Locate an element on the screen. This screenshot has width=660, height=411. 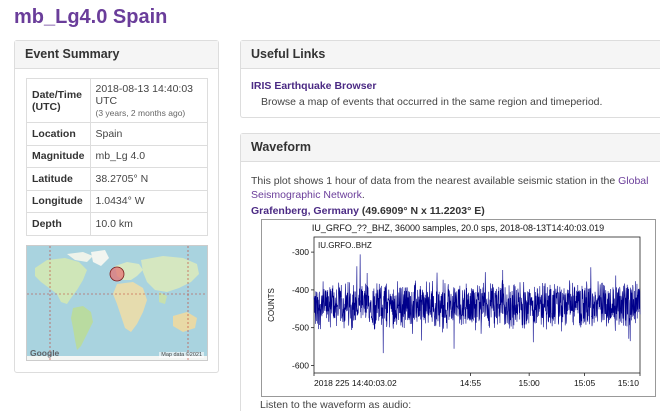
table-row: Depth 10.0 km is located at coordinates (117, 224).